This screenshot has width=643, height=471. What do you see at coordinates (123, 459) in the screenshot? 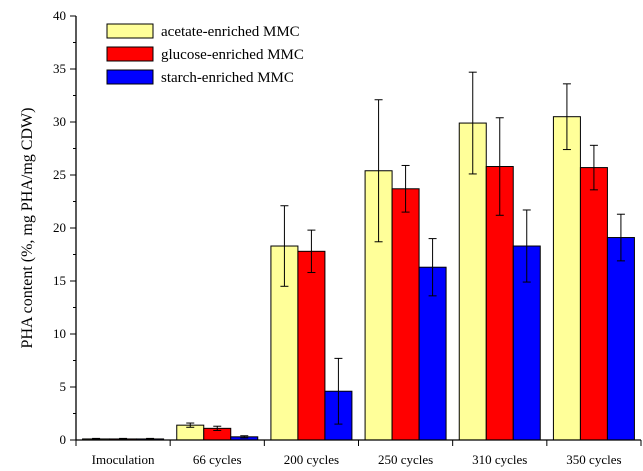
I see `x-tick-label-0: Imoculation` at bounding box center [123, 459].